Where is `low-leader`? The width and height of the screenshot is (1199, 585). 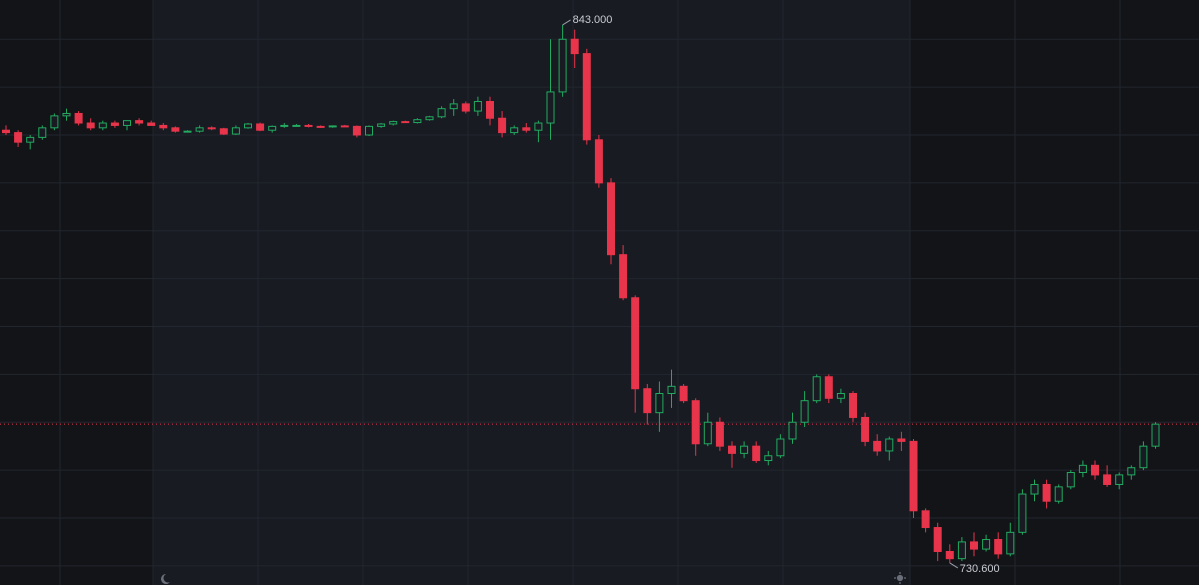 low-leader is located at coordinates (954, 565).